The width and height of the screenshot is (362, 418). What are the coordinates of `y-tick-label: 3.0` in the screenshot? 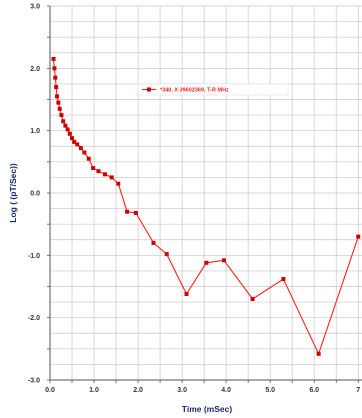 It's located at (35, 7).